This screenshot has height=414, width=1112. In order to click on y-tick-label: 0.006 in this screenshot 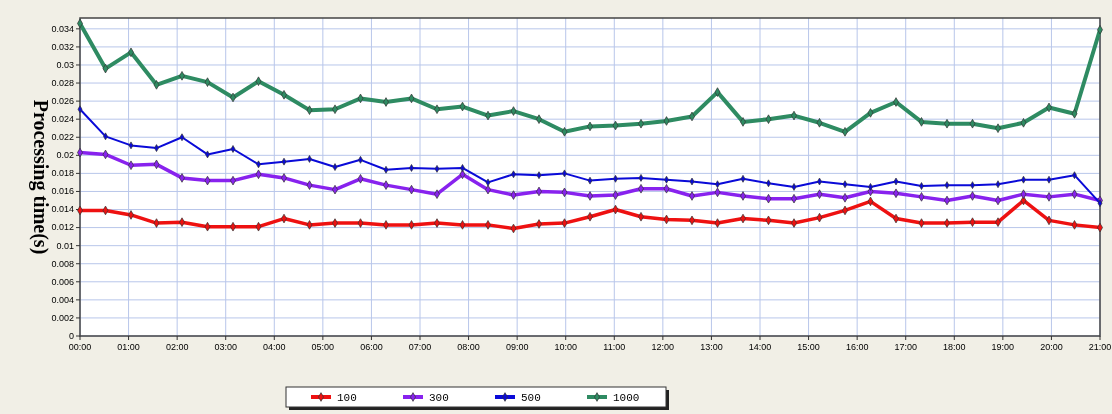, I will do `click(62, 281)`.